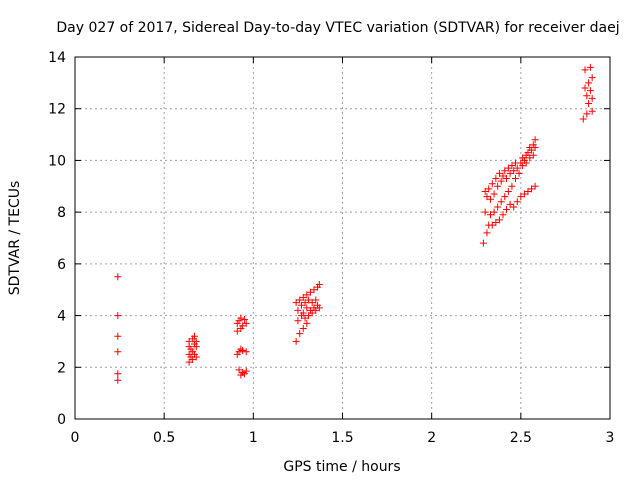 The image size is (640, 480). I want to click on x-tick-label: 3, so click(610, 438).